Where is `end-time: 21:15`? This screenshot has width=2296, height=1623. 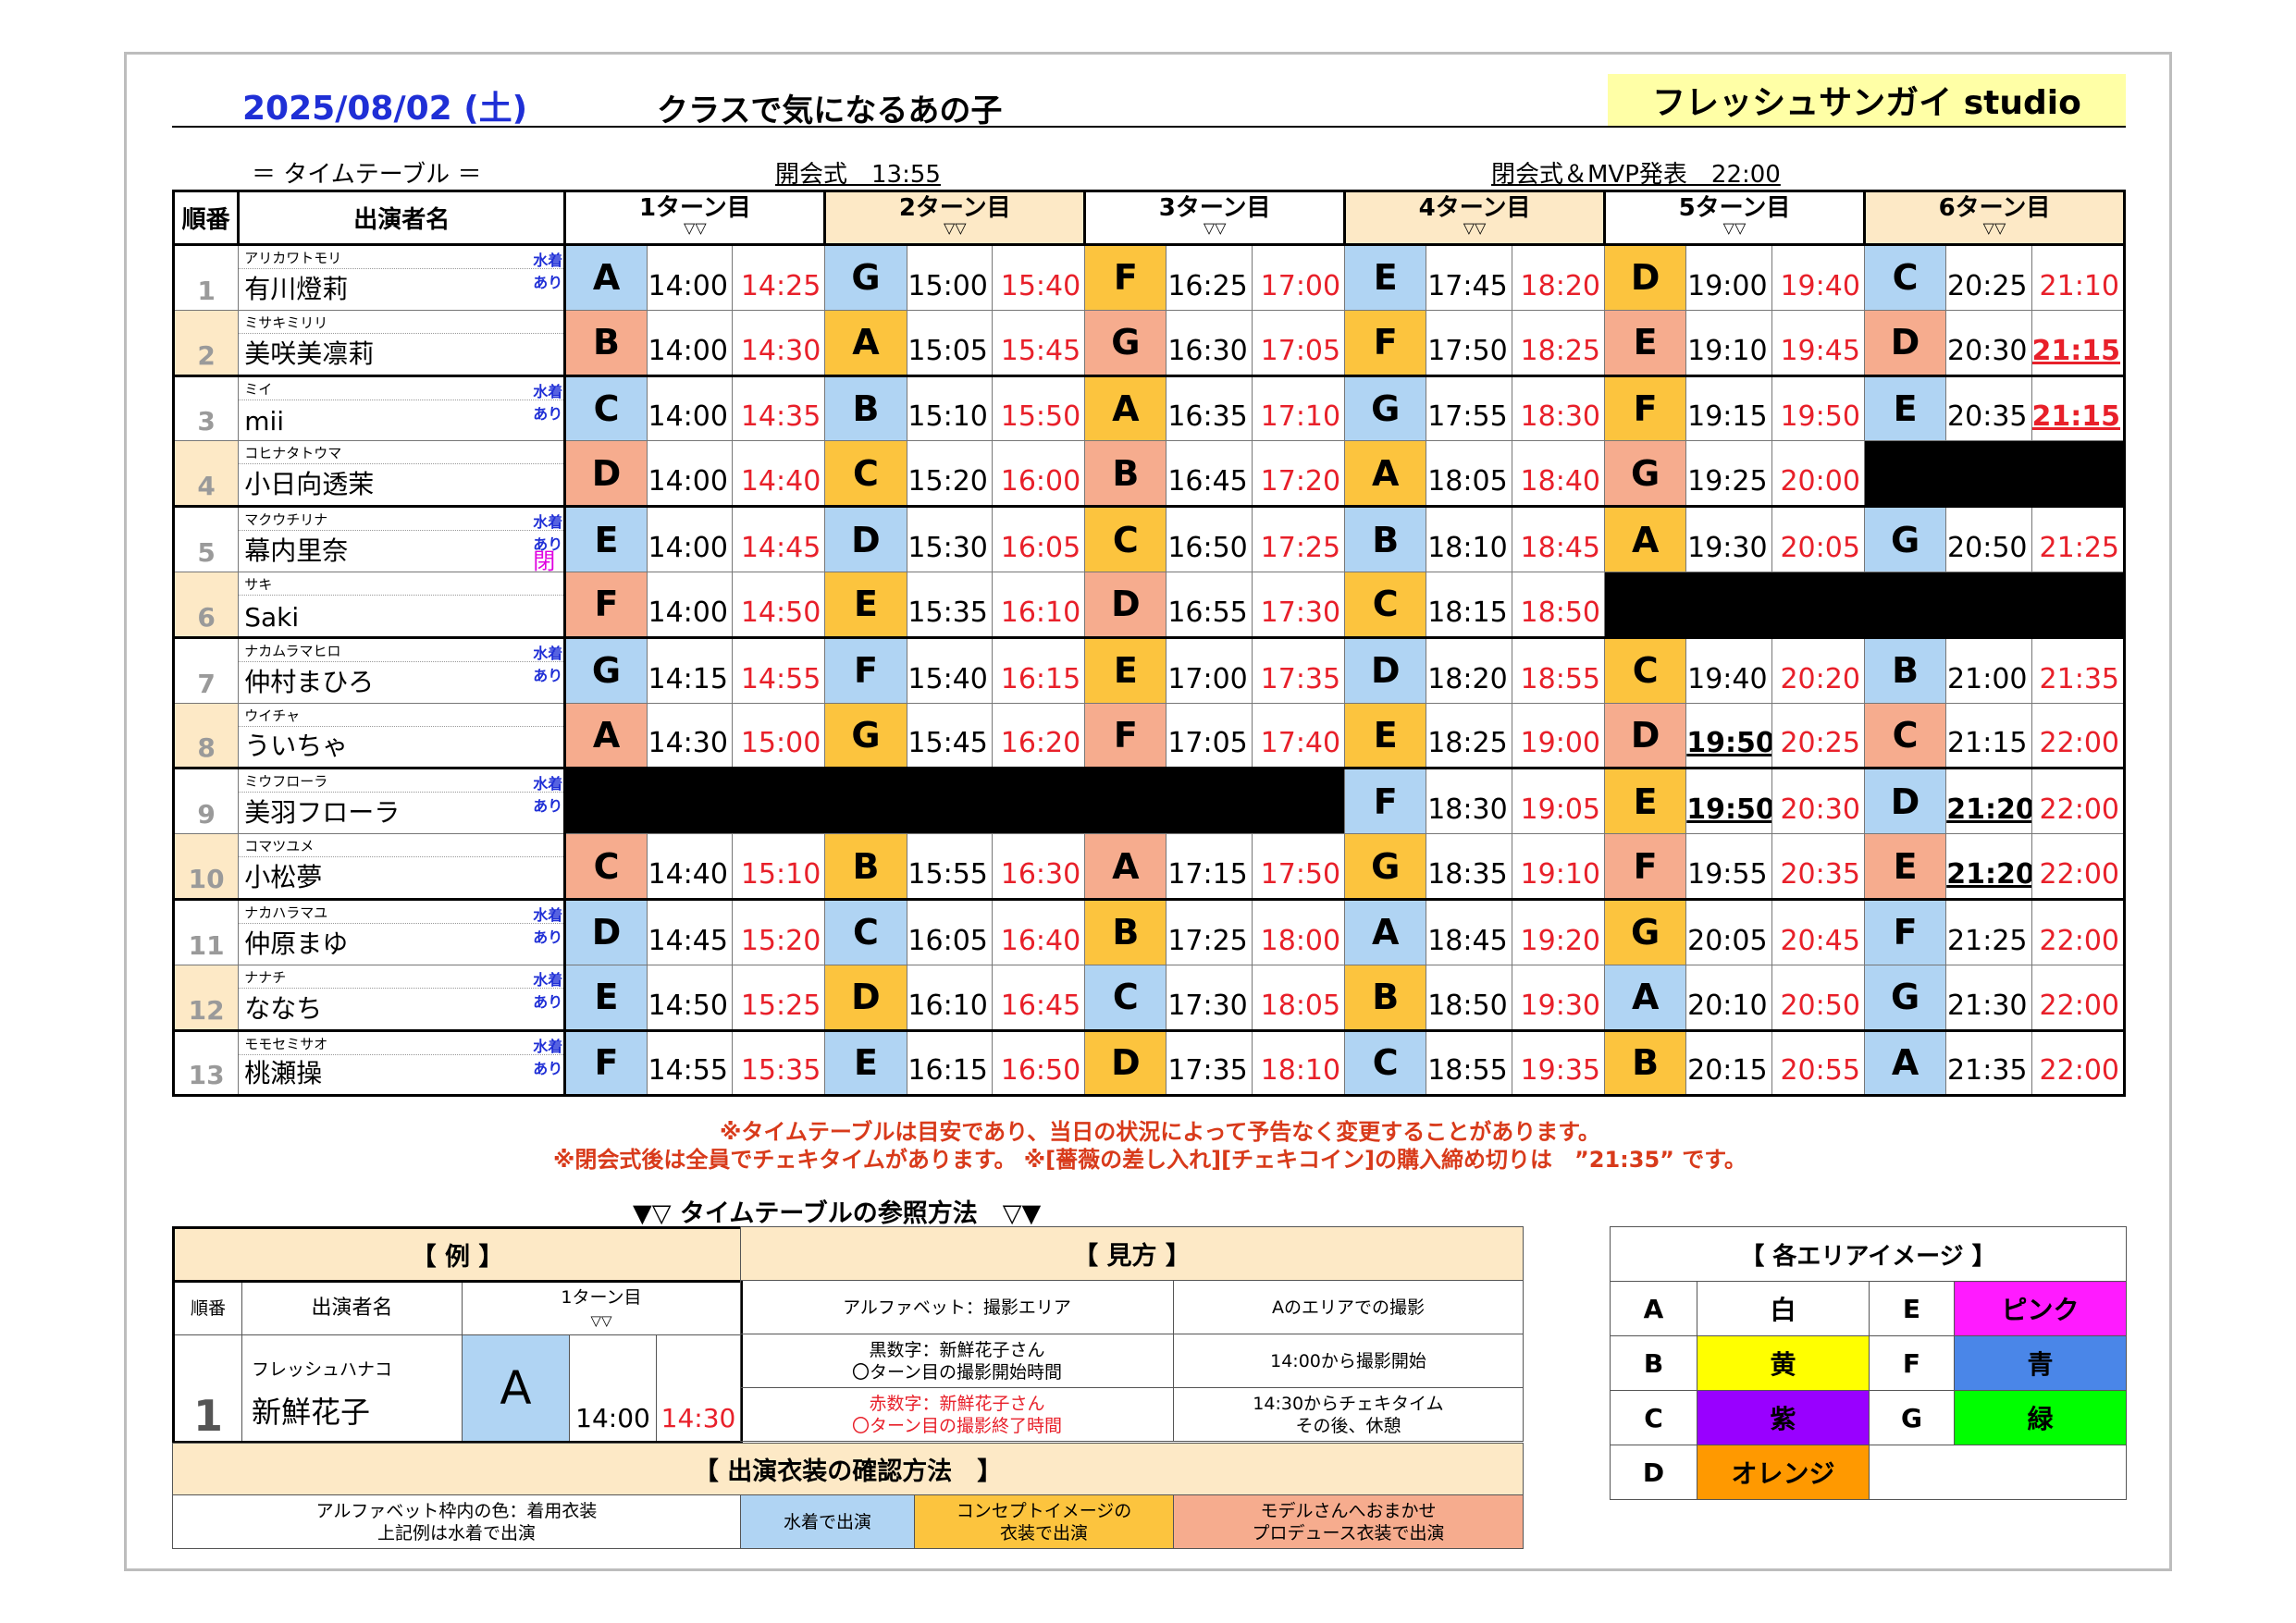
end-time: 21:15 is located at coordinates (2078, 408).